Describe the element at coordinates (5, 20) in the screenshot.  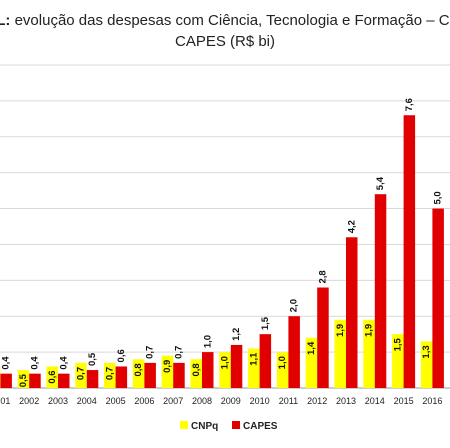
I see `chart-title-bold: ASIL:` at that location.